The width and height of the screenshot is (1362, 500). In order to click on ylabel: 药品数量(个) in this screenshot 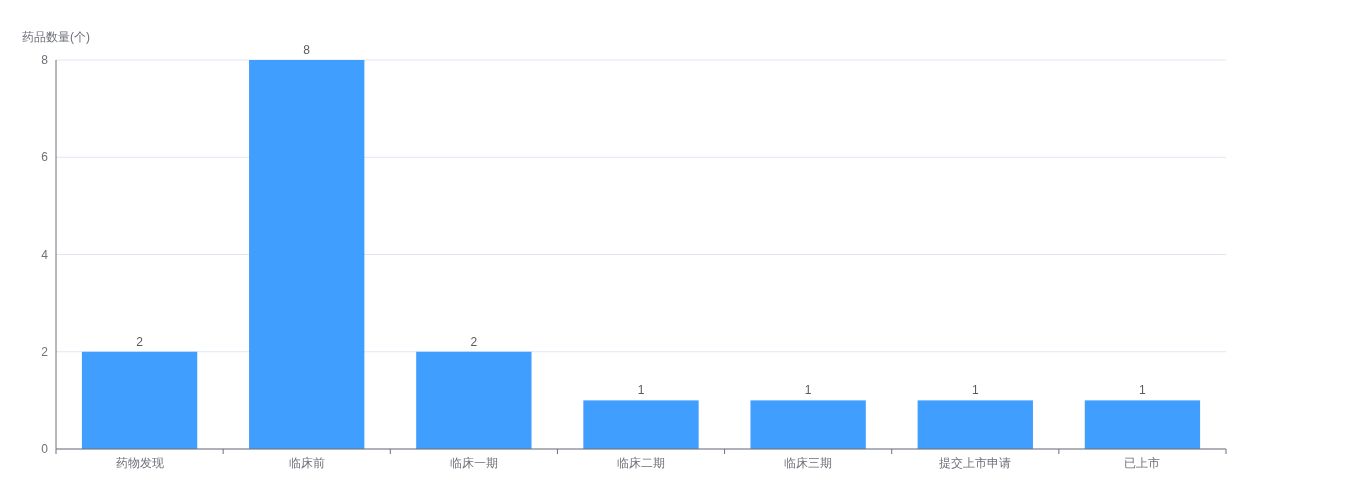, I will do `click(56, 37)`.